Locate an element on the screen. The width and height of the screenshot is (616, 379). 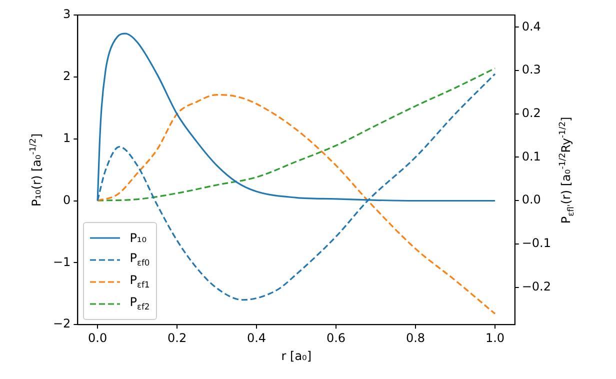
y2-tick-label: 0.0 is located at coordinates (531, 199).